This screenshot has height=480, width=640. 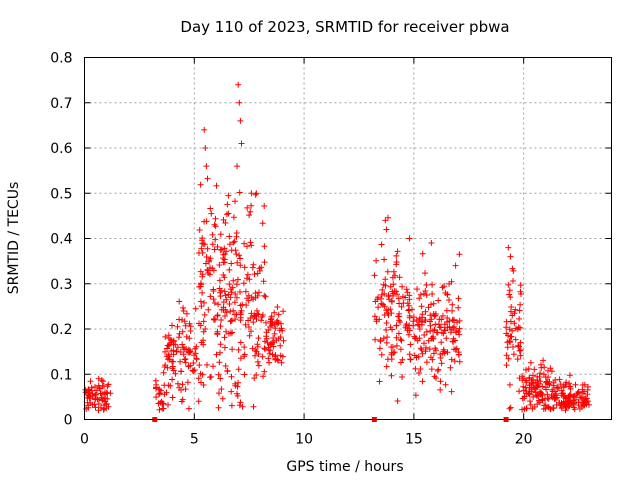 I want to click on y-tick-label: 0.6, so click(x=61, y=149).